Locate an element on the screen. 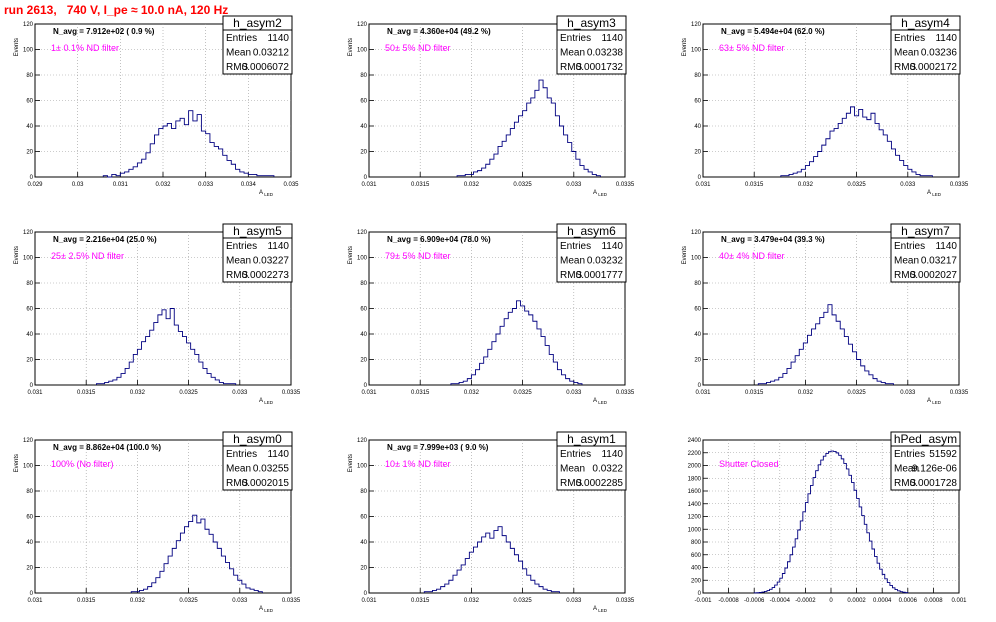 The width and height of the screenshot is (996, 622). y-tick-label: 80 is located at coordinates (29, 492).